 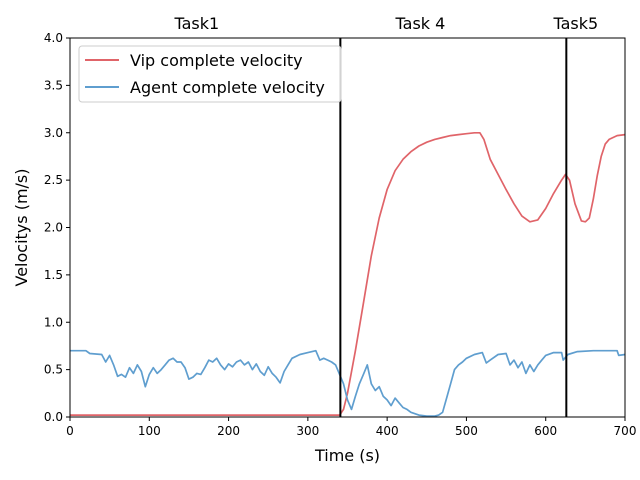 What do you see at coordinates (216, 60) in the screenshot?
I see `legend-label-vip: Vip complete velocity` at bounding box center [216, 60].